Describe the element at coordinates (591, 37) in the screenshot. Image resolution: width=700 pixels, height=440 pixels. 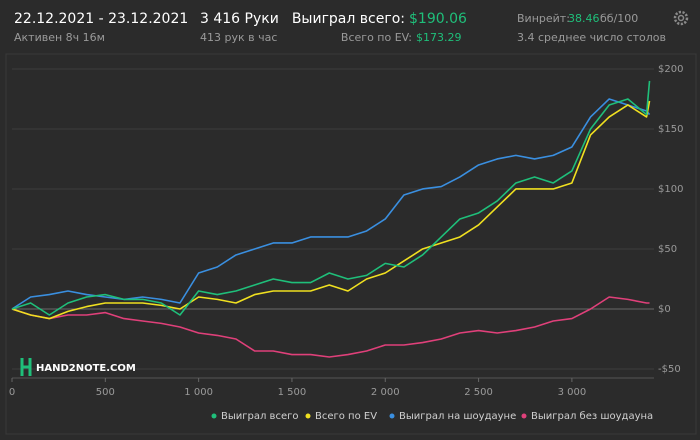
I see `tables: 3.4 среднее число столов` at that location.